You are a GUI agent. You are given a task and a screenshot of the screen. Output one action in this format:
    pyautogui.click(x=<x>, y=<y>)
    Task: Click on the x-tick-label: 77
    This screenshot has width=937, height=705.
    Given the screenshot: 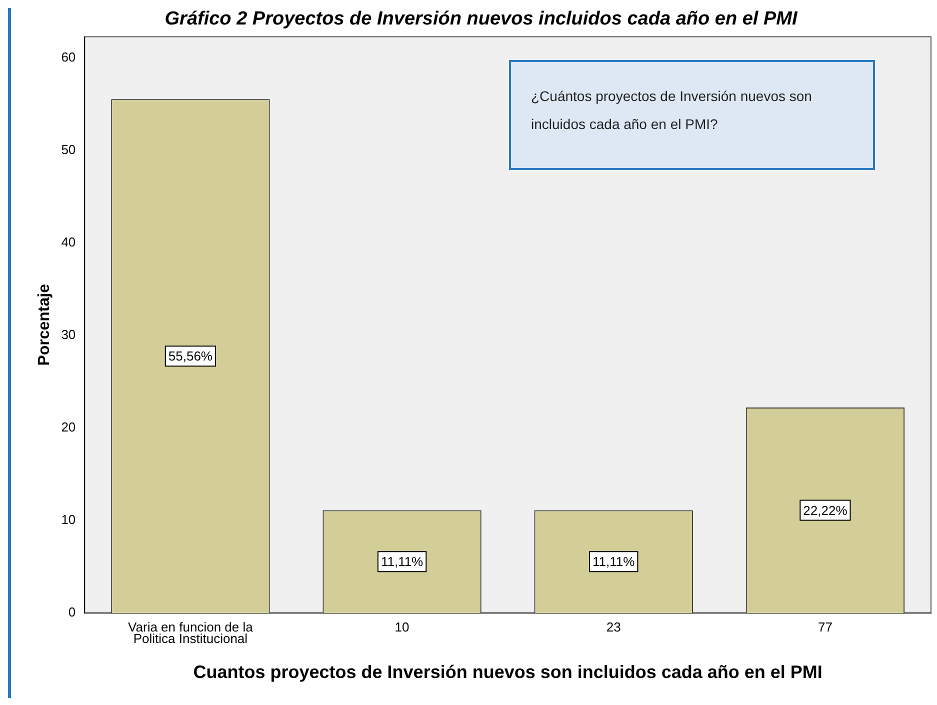 What is the action you would take?
    pyautogui.click(x=825, y=626)
    